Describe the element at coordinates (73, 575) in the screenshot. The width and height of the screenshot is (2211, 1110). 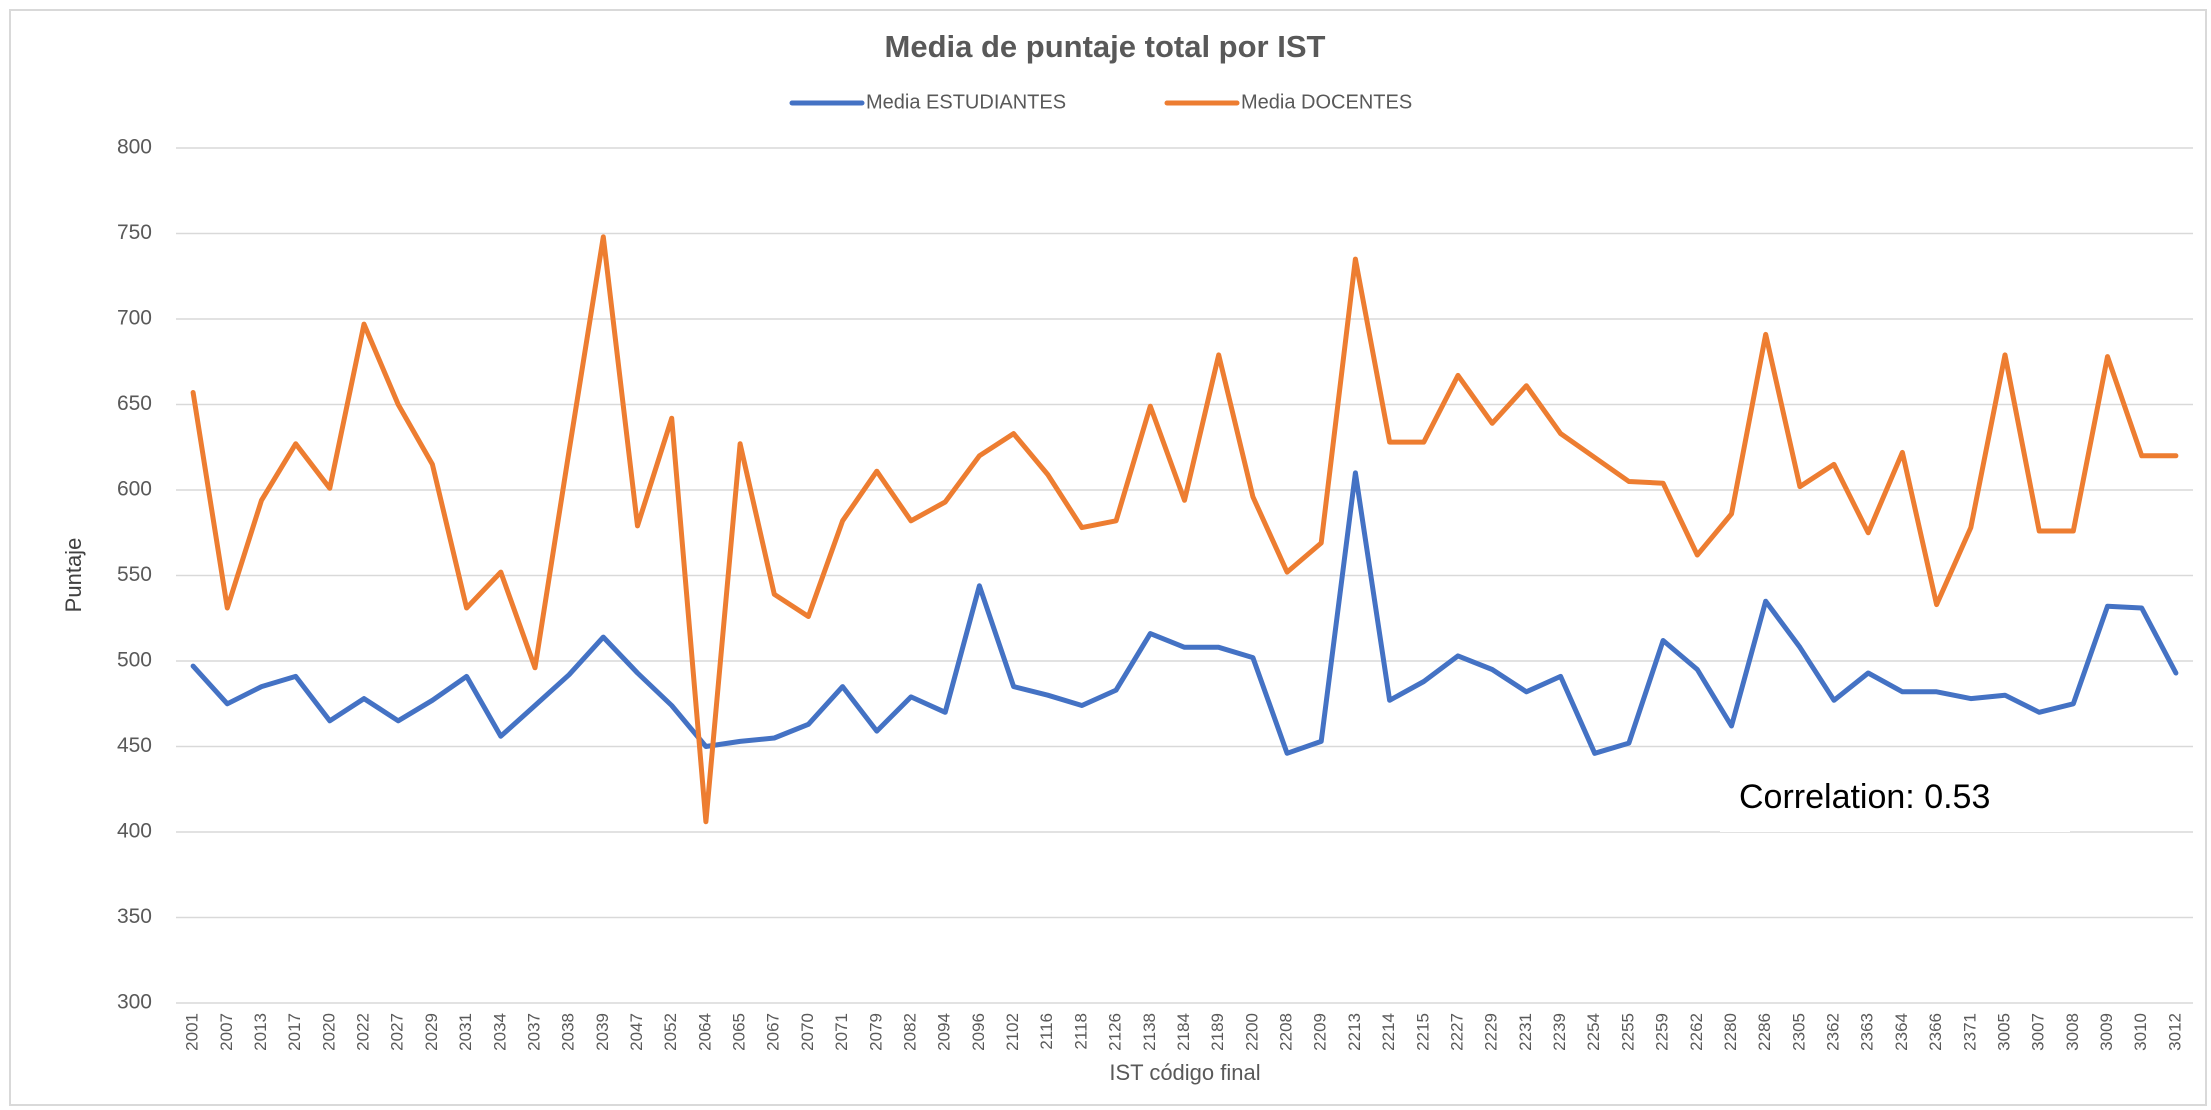
I see `y-axis-label: Puntaje` at that location.